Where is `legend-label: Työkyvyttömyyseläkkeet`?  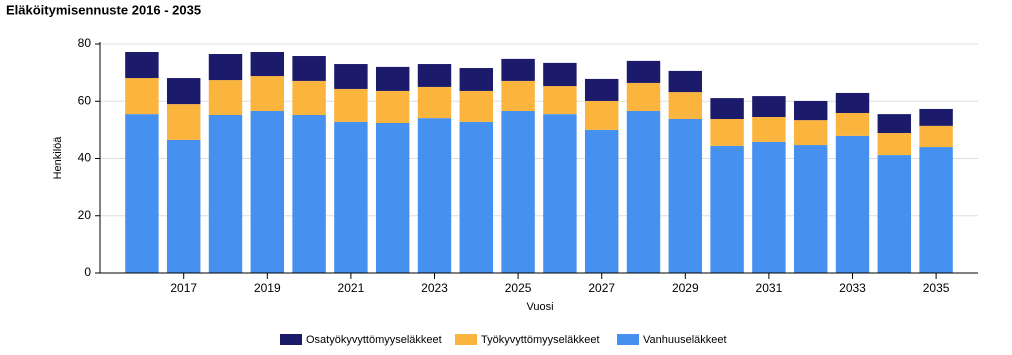
legend-label: Työkyvyttömyyseläkkeet is located at coordinates (540, 340).